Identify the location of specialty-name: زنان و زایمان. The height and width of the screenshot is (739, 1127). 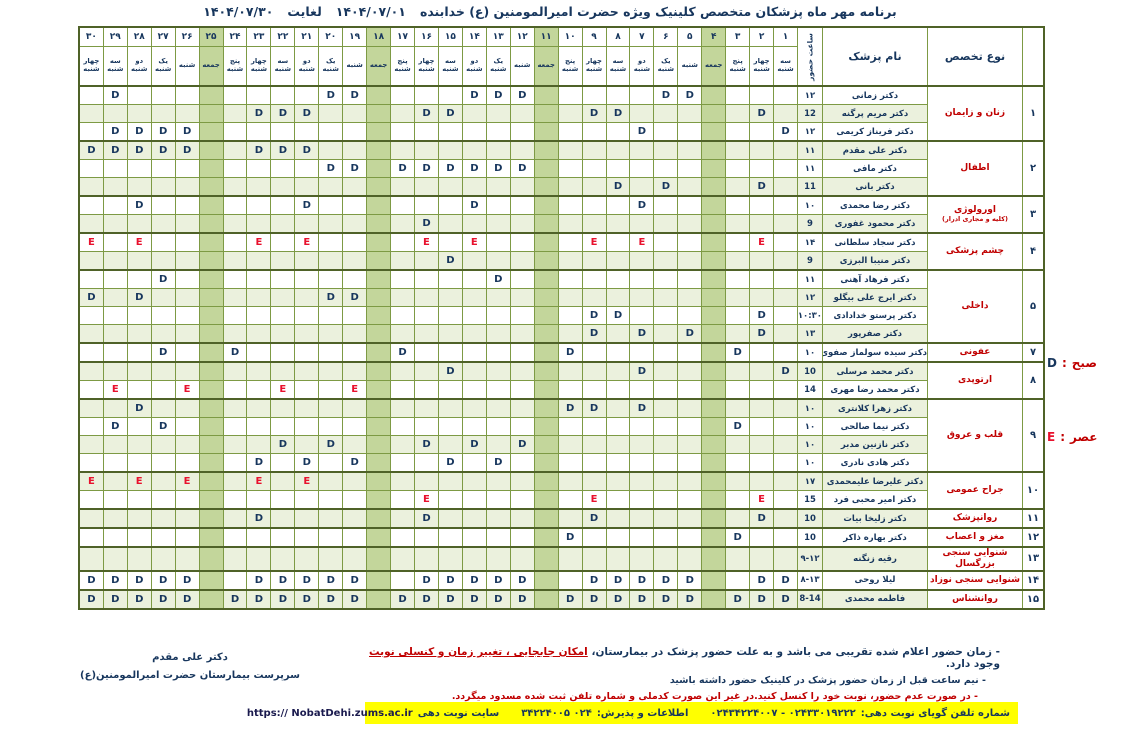
(975, 113).